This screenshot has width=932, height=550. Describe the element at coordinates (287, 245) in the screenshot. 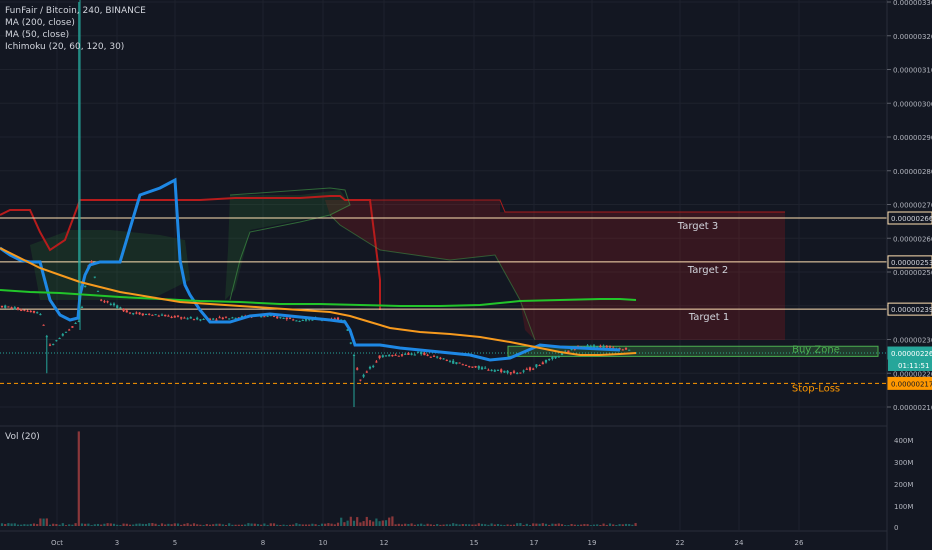

I see `cloud-bull-area` at that location.